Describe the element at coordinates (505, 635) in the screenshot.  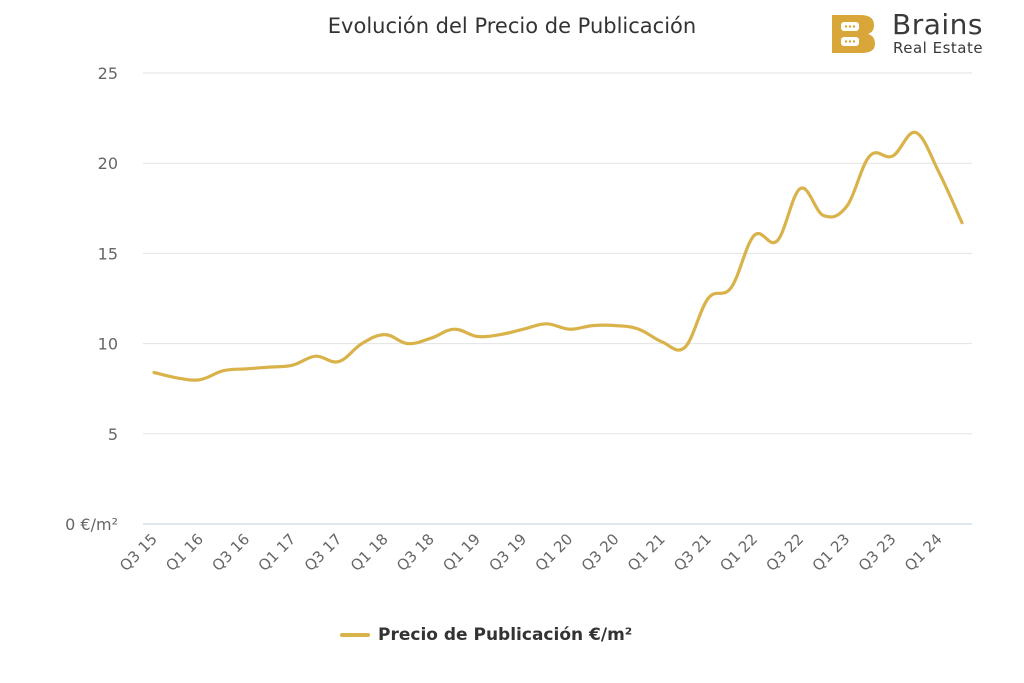
I see `legend-label: Precio de Publicación €/m²` at that location.